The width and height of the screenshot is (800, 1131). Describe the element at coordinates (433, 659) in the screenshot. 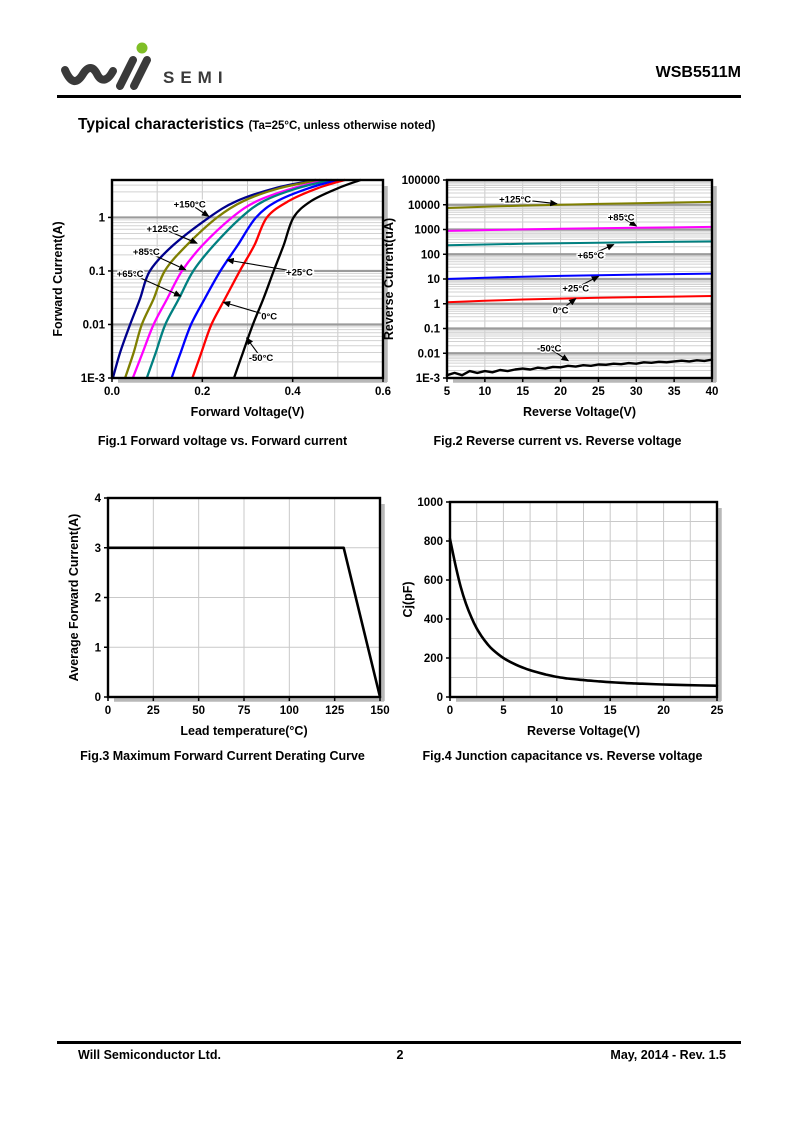

I see `svg-text: 200` at that location.